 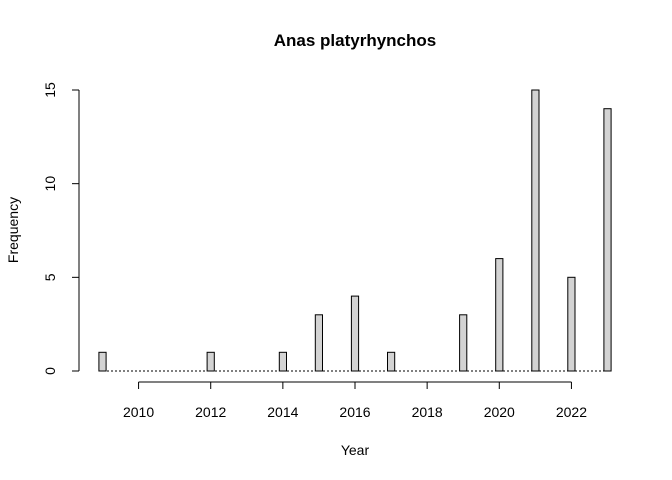 What do you see at coordinates (210, 361) in the screenshot?
I see `bar-2012` at bounding box center [210, 361].